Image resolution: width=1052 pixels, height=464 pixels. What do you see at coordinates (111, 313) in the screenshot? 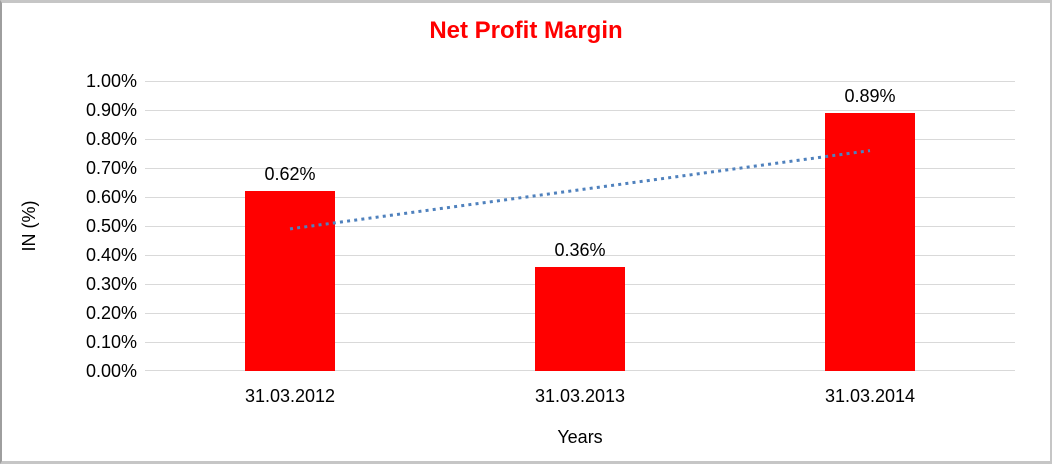
I see `y-tick-label: 0.20%` at bounding box center [111, 313].